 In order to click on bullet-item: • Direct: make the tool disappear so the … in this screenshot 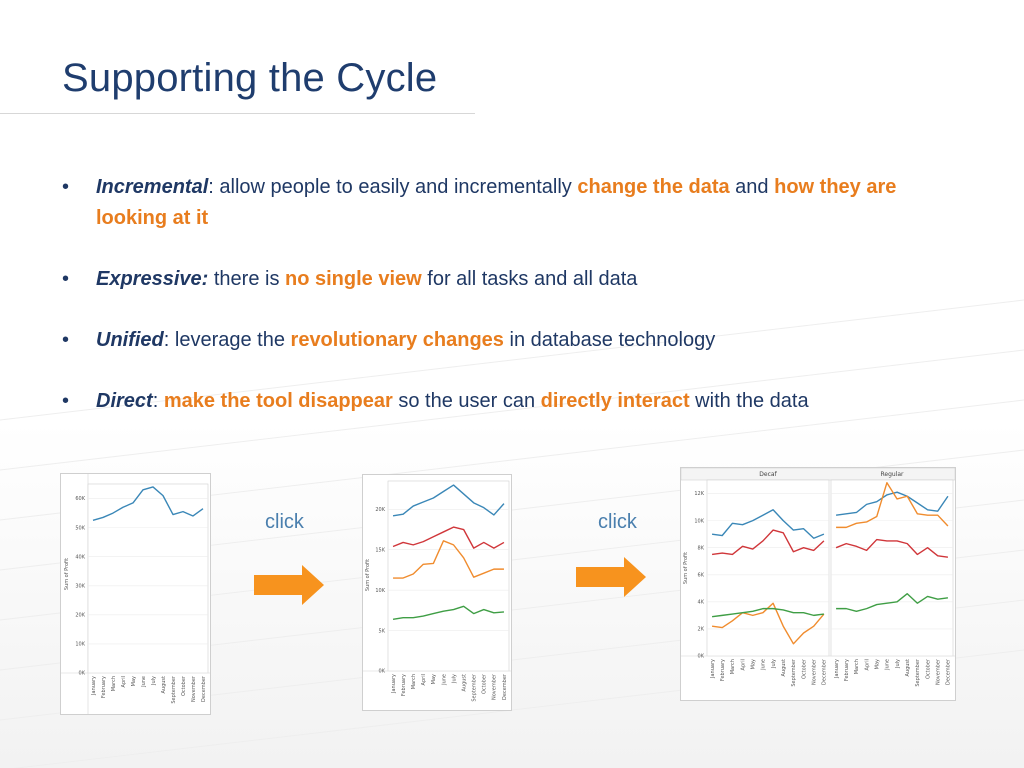, I will do `click(502, 401)`.